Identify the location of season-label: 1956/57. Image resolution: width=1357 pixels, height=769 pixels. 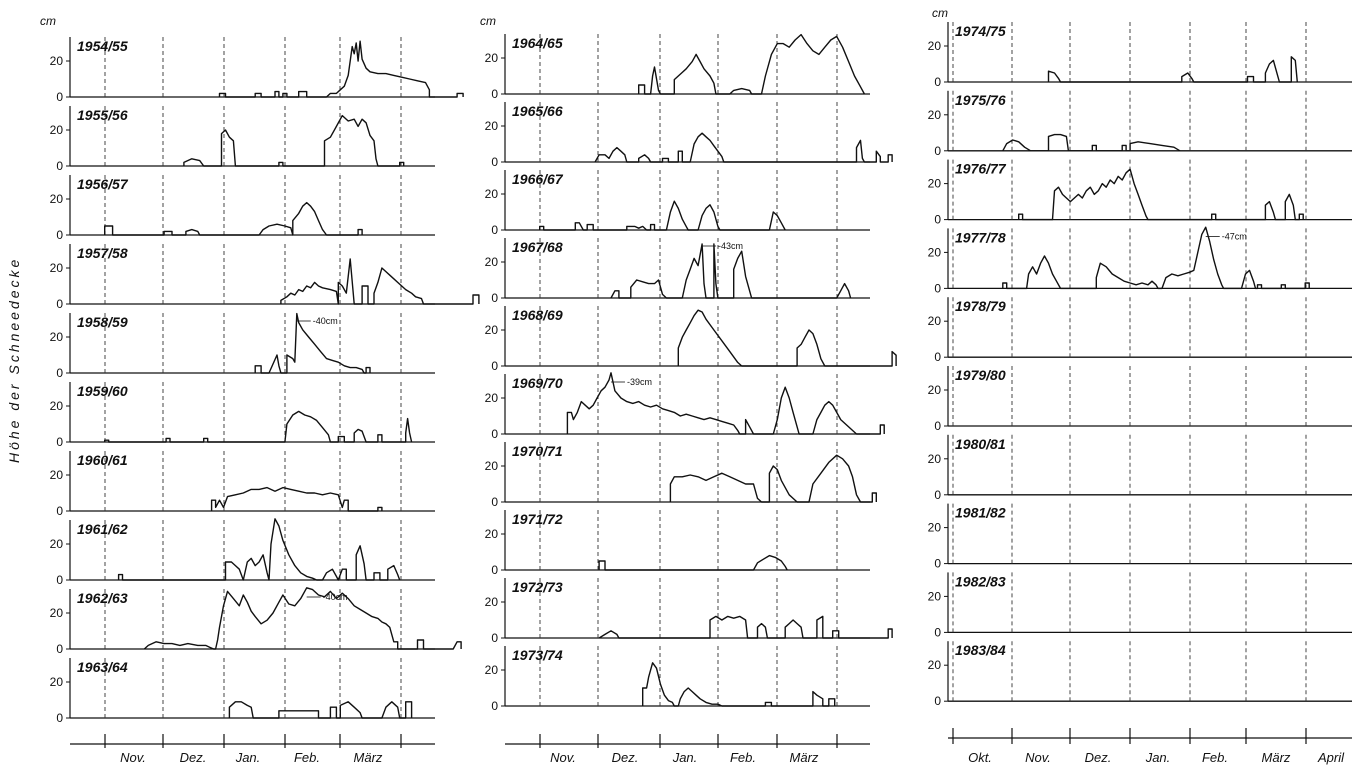
(103, 184).